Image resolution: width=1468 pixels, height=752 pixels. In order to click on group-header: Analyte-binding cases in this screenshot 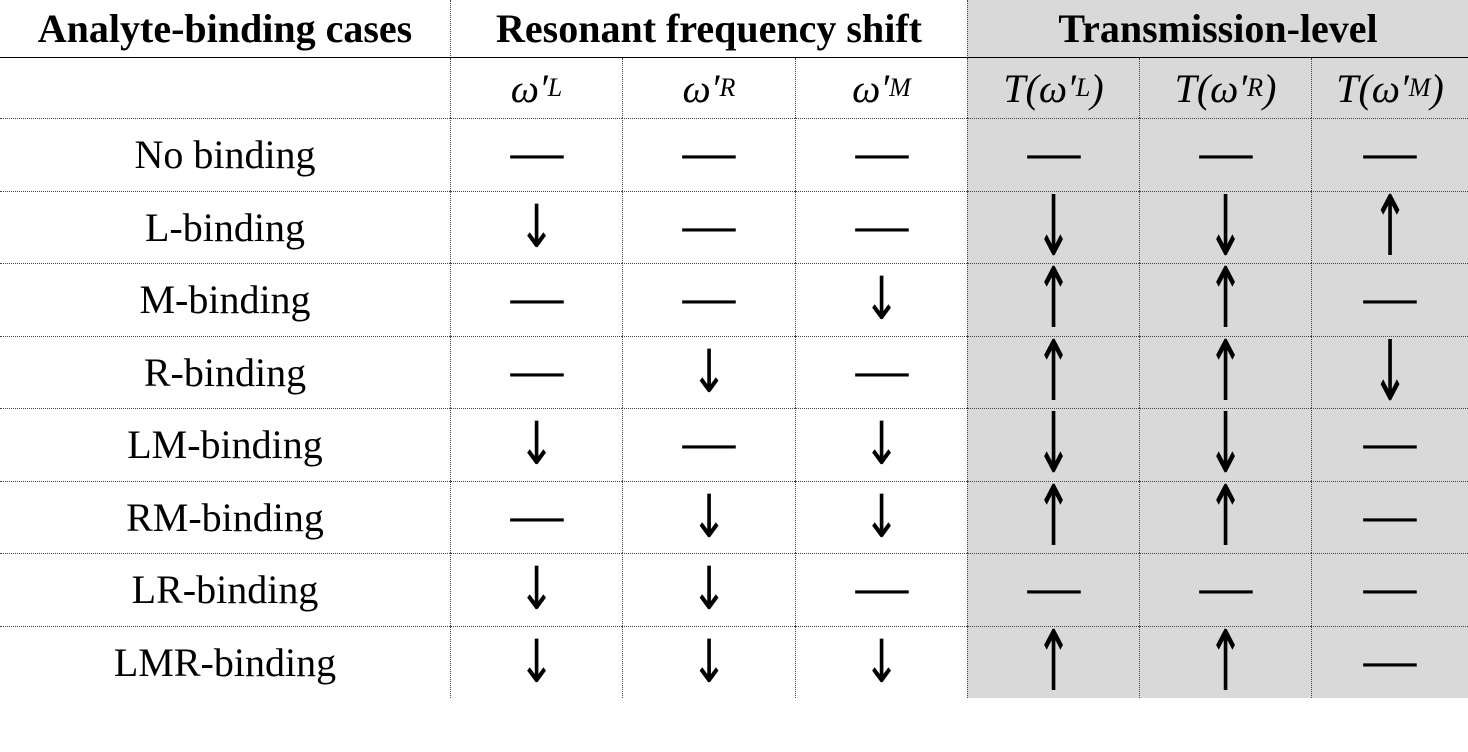, I will do `click(225, 29)`.